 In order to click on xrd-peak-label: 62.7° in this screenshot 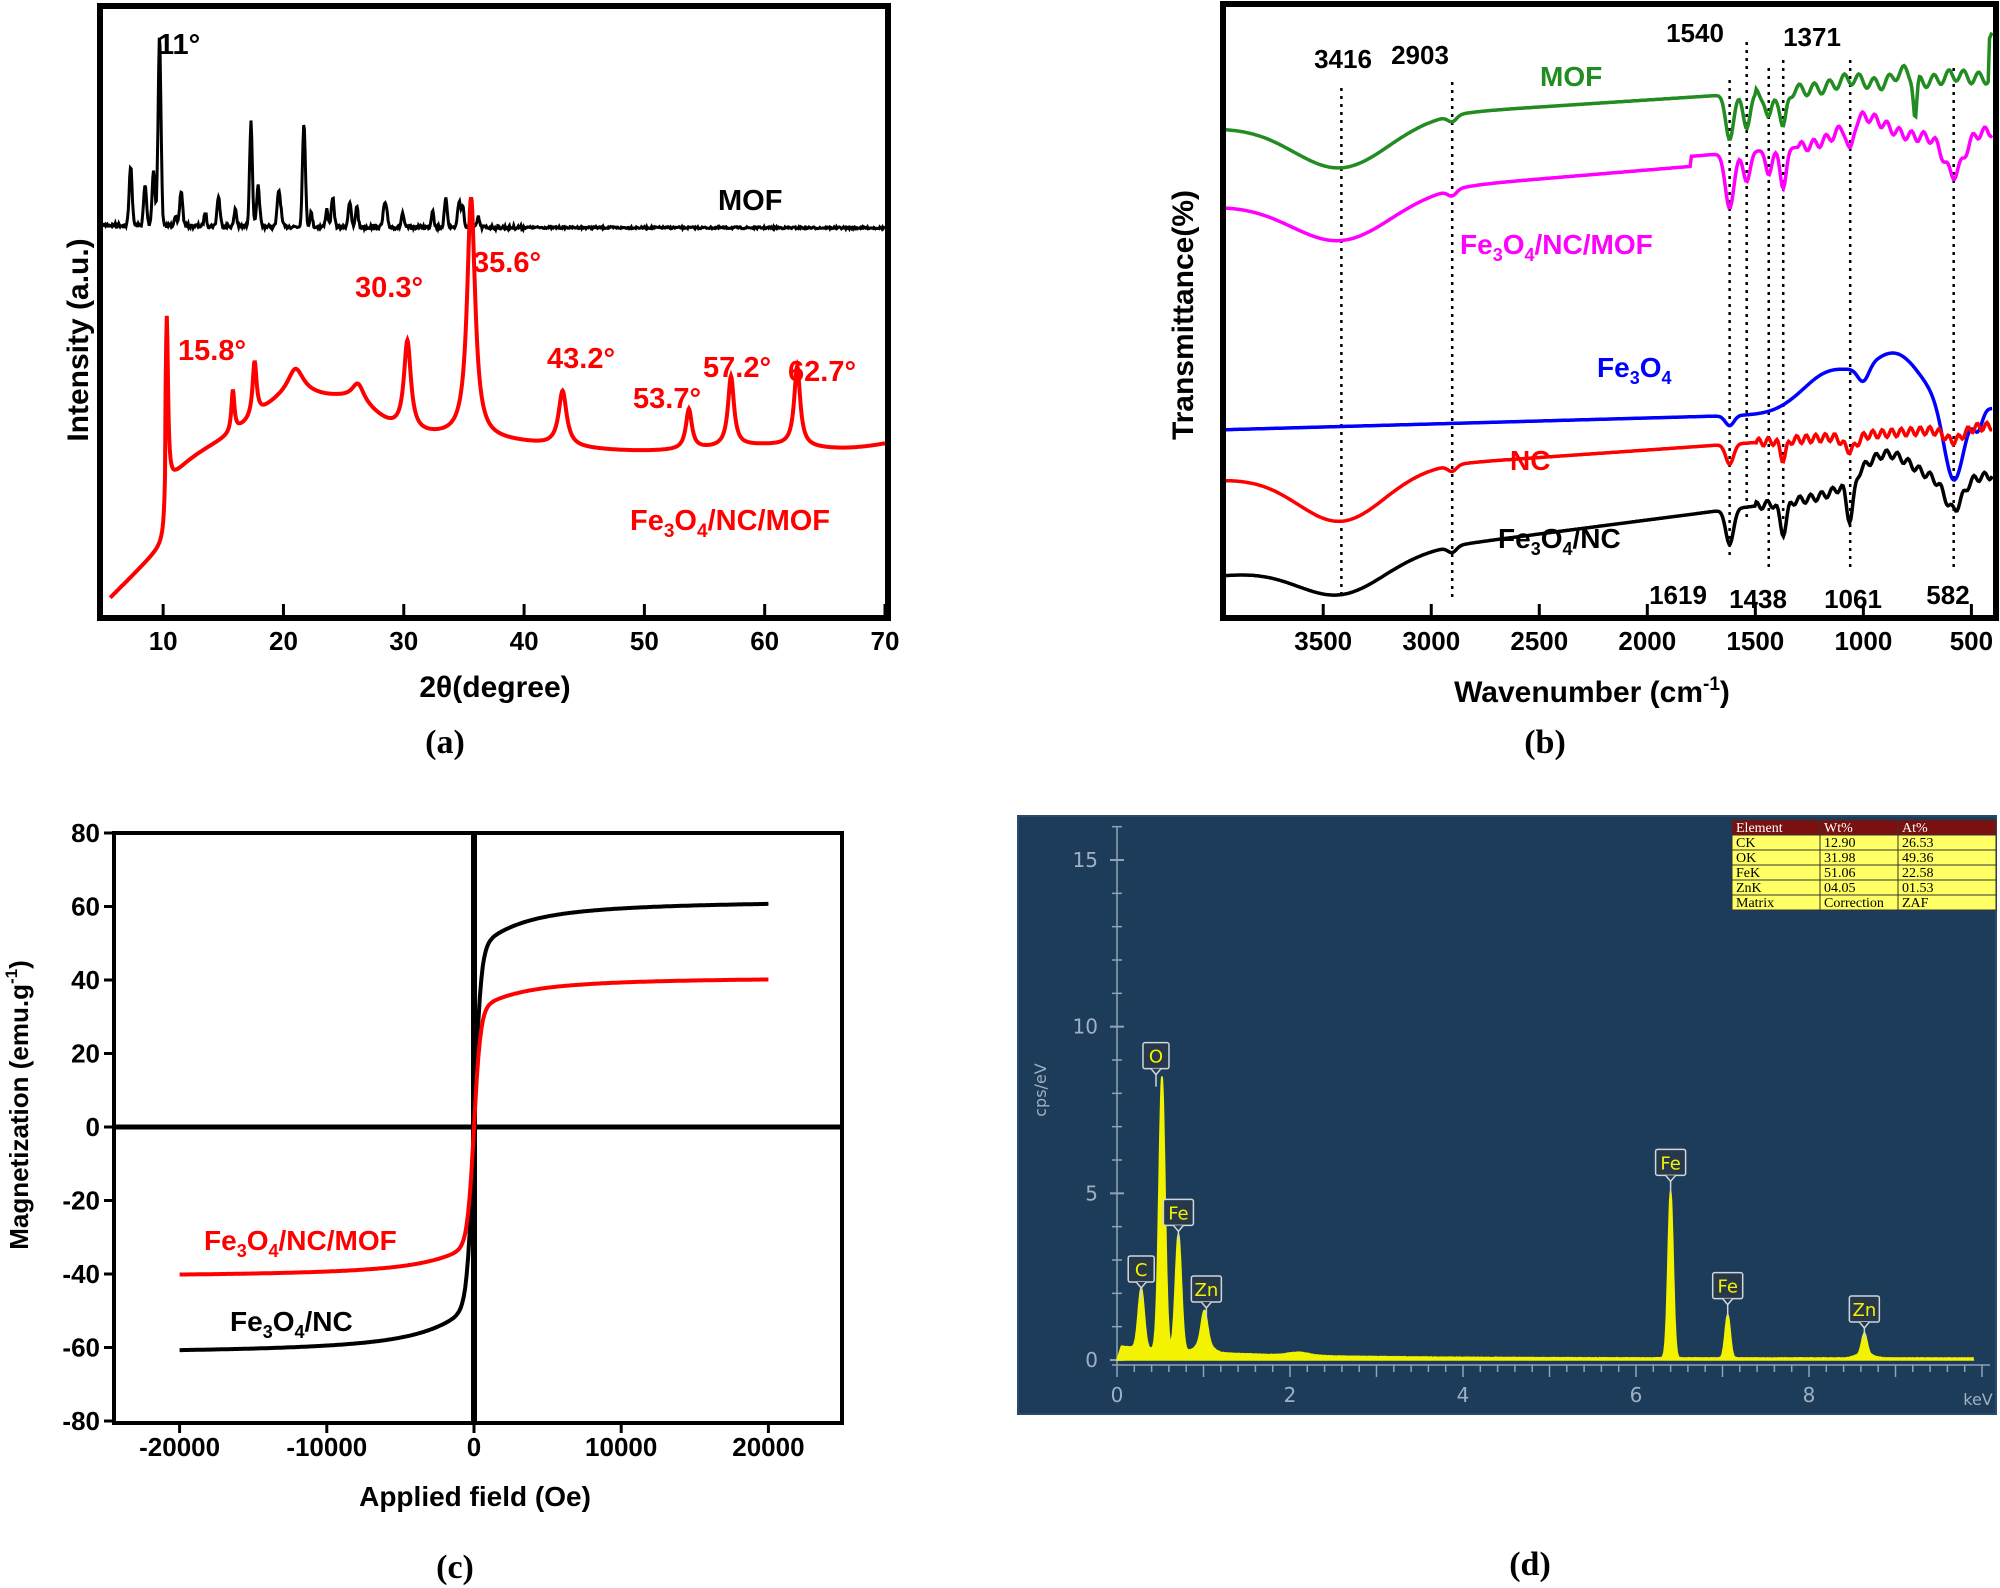, I will do `click(822, 372)`.